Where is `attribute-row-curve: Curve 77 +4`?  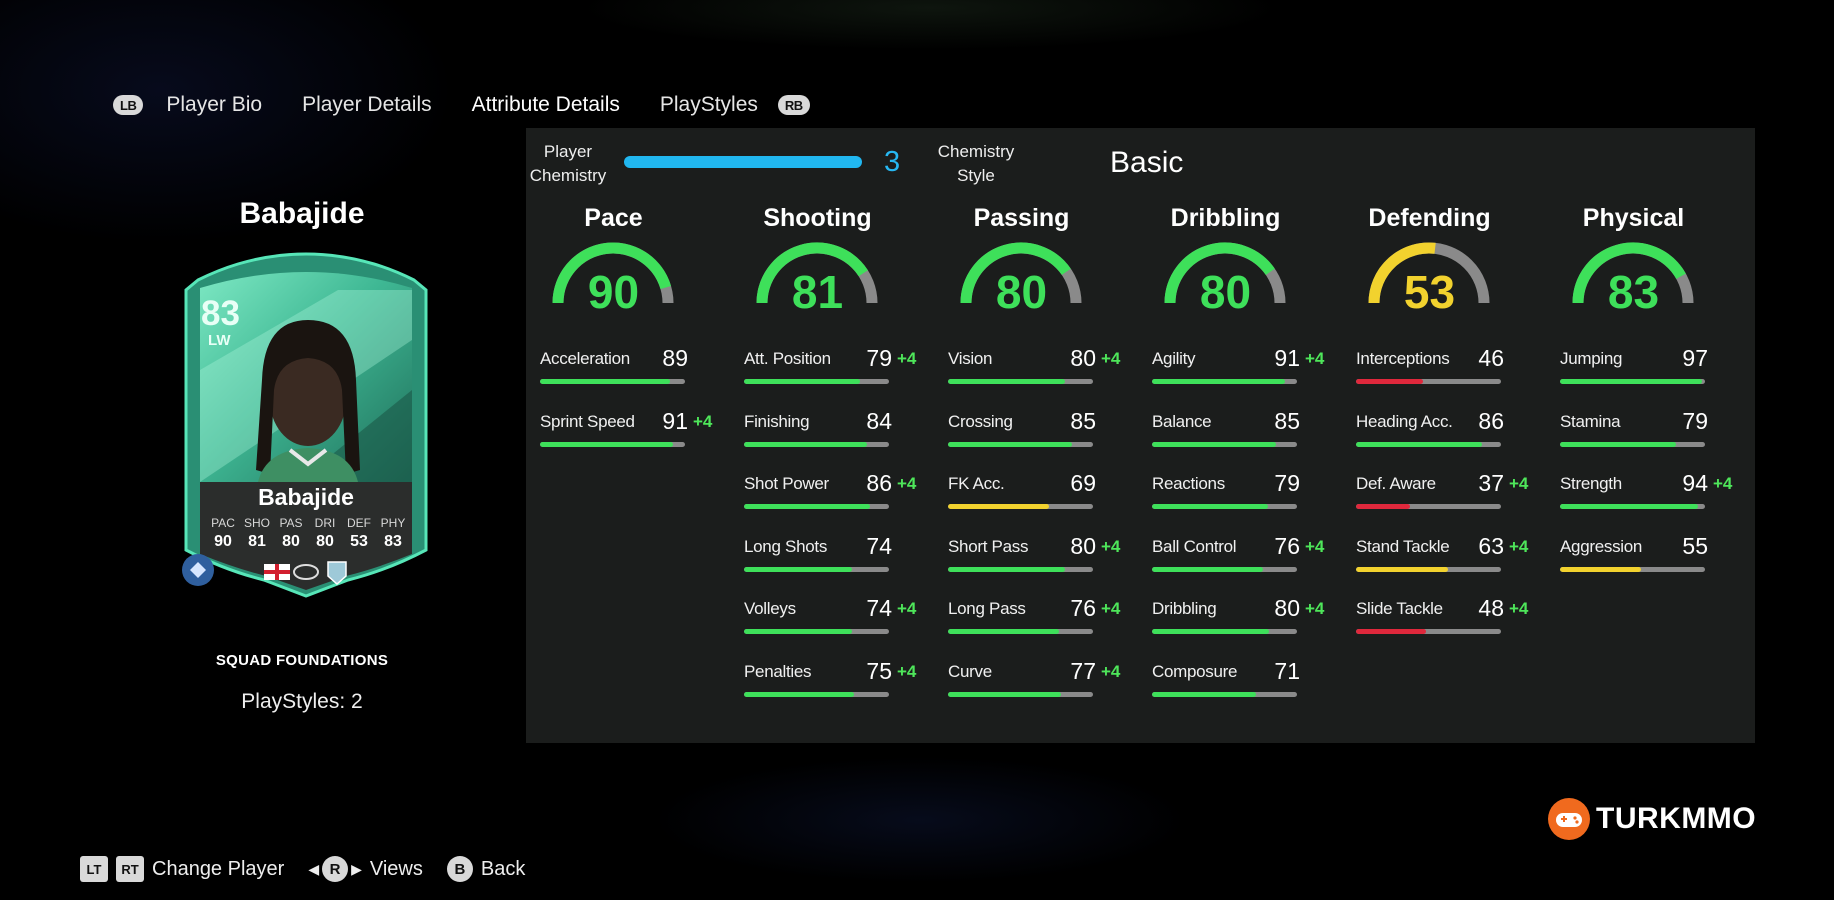
attribute-row-curve: Curve 77 +4 is located at coordinates (1038, 682).